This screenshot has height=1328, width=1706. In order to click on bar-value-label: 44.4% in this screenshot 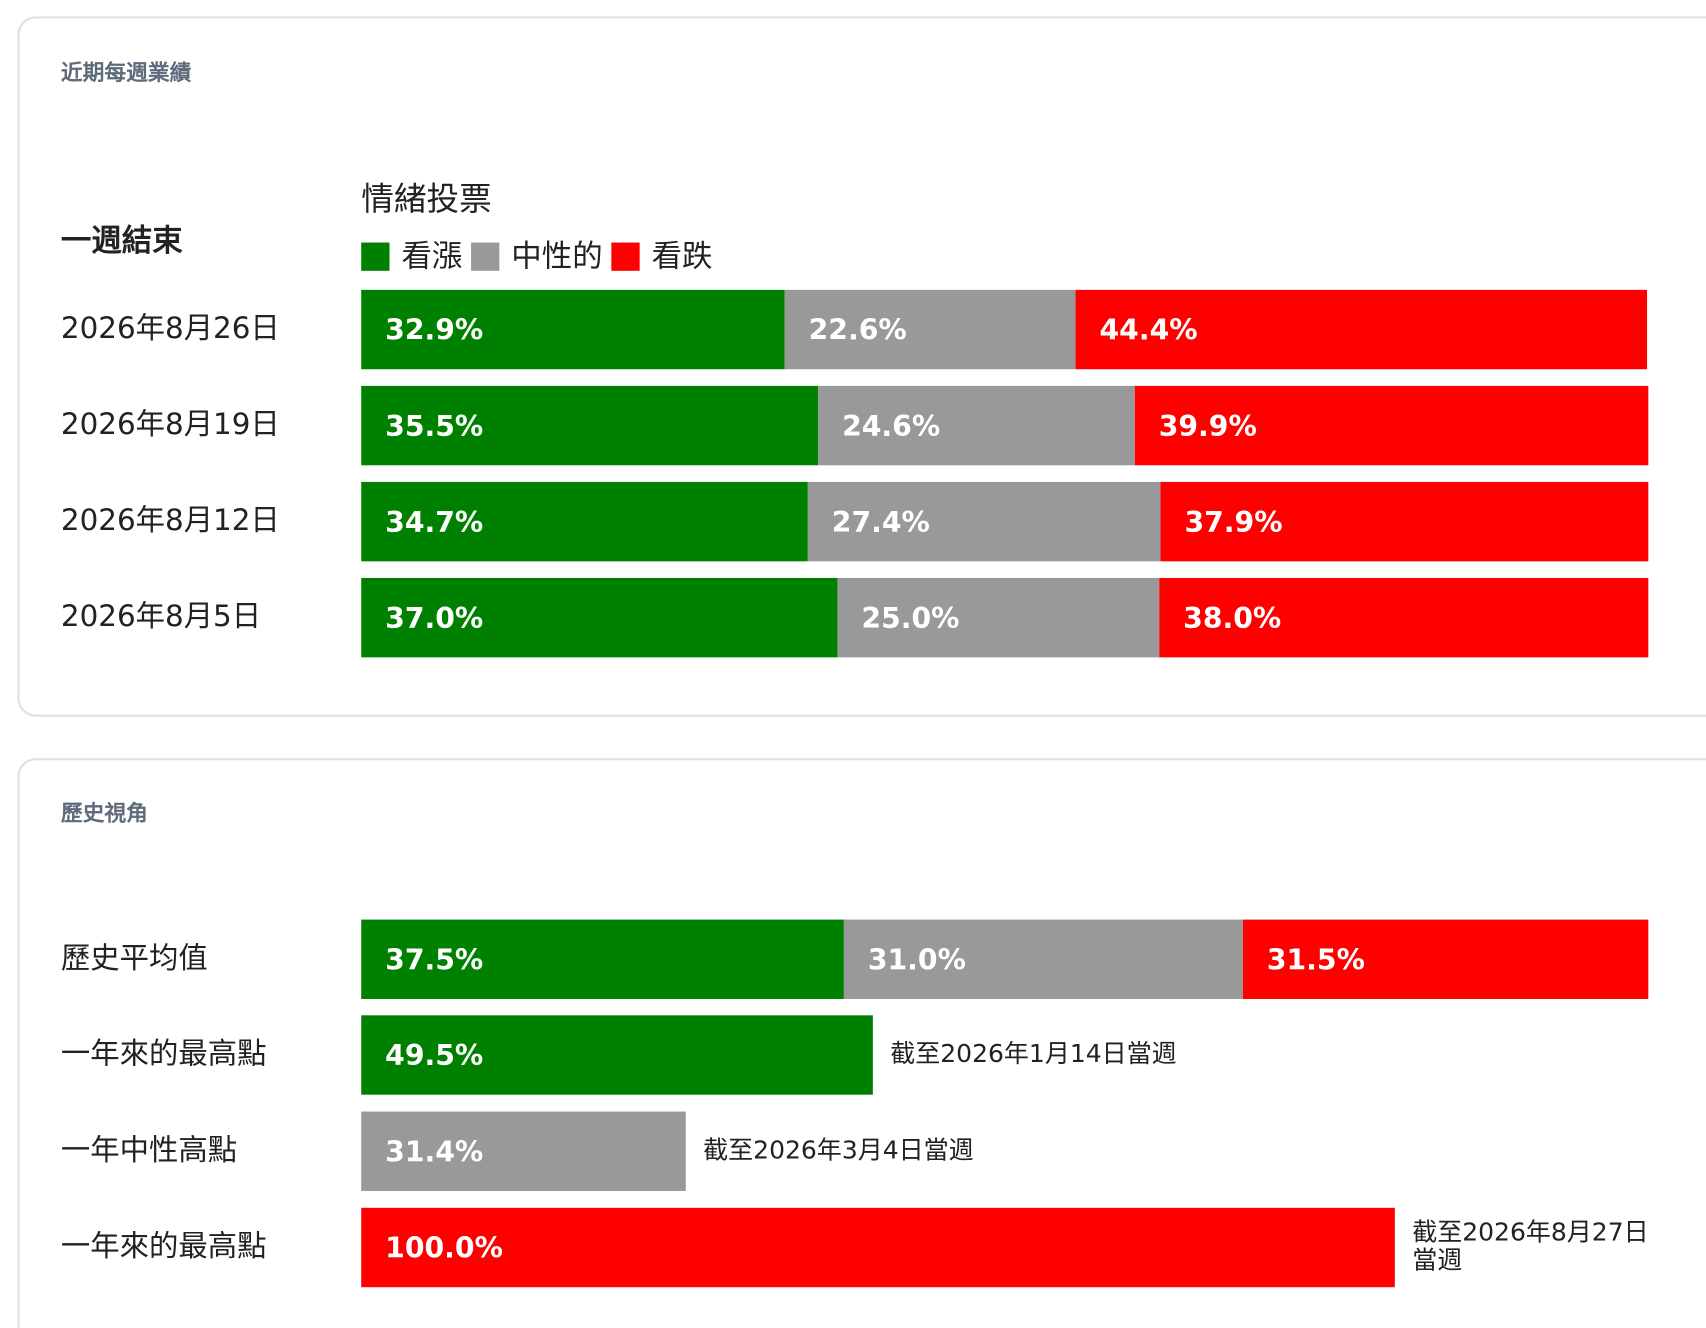, I will do `click(1149, 330)`.